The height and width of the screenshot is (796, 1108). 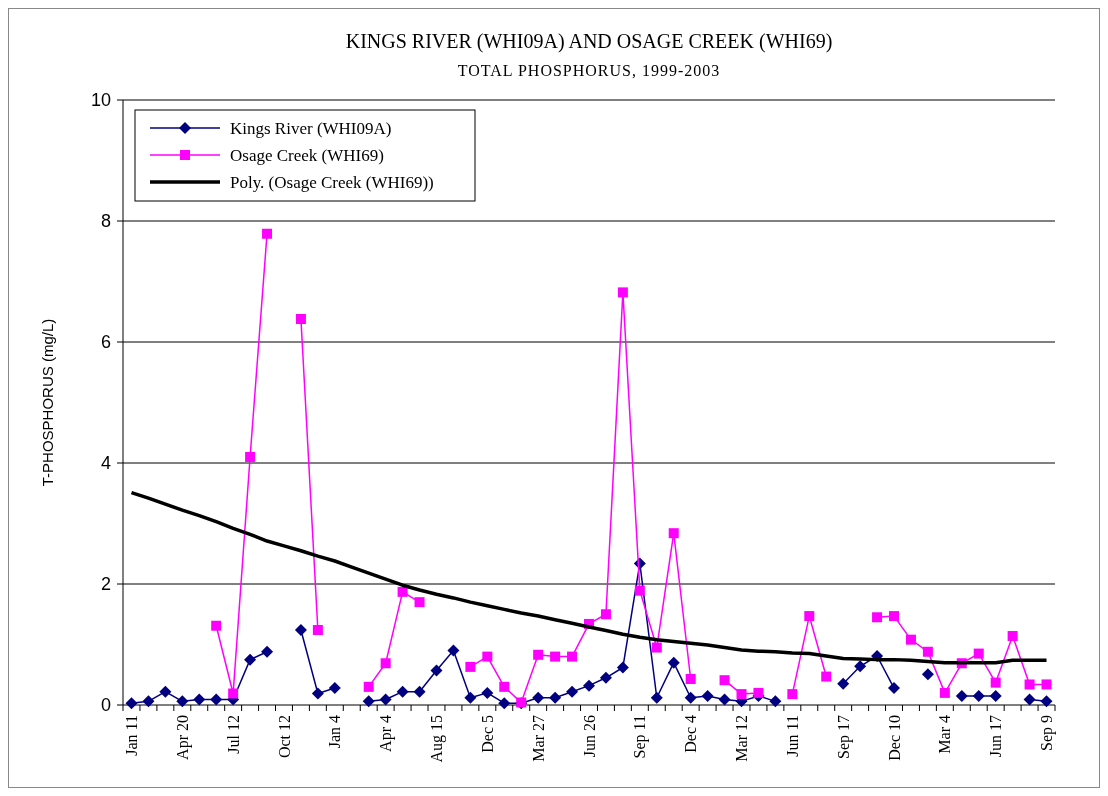 I want to click on y-axis-title: T-PHOSPHORUS (mg/L), so click(x=47, y=402).